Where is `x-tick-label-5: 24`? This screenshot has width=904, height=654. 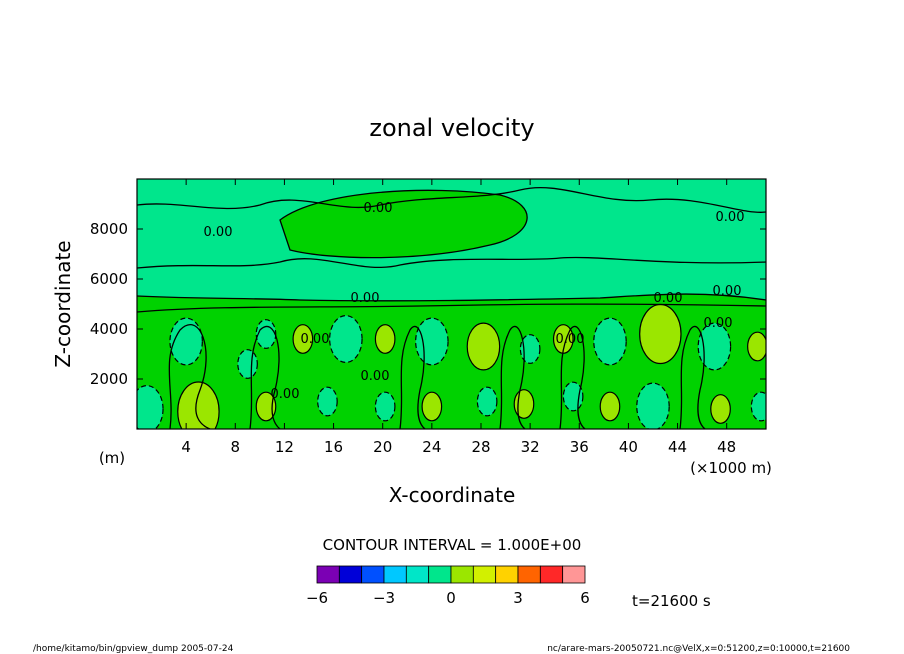
x-tick-label-5: 24 is located at coordinates (431, 447).